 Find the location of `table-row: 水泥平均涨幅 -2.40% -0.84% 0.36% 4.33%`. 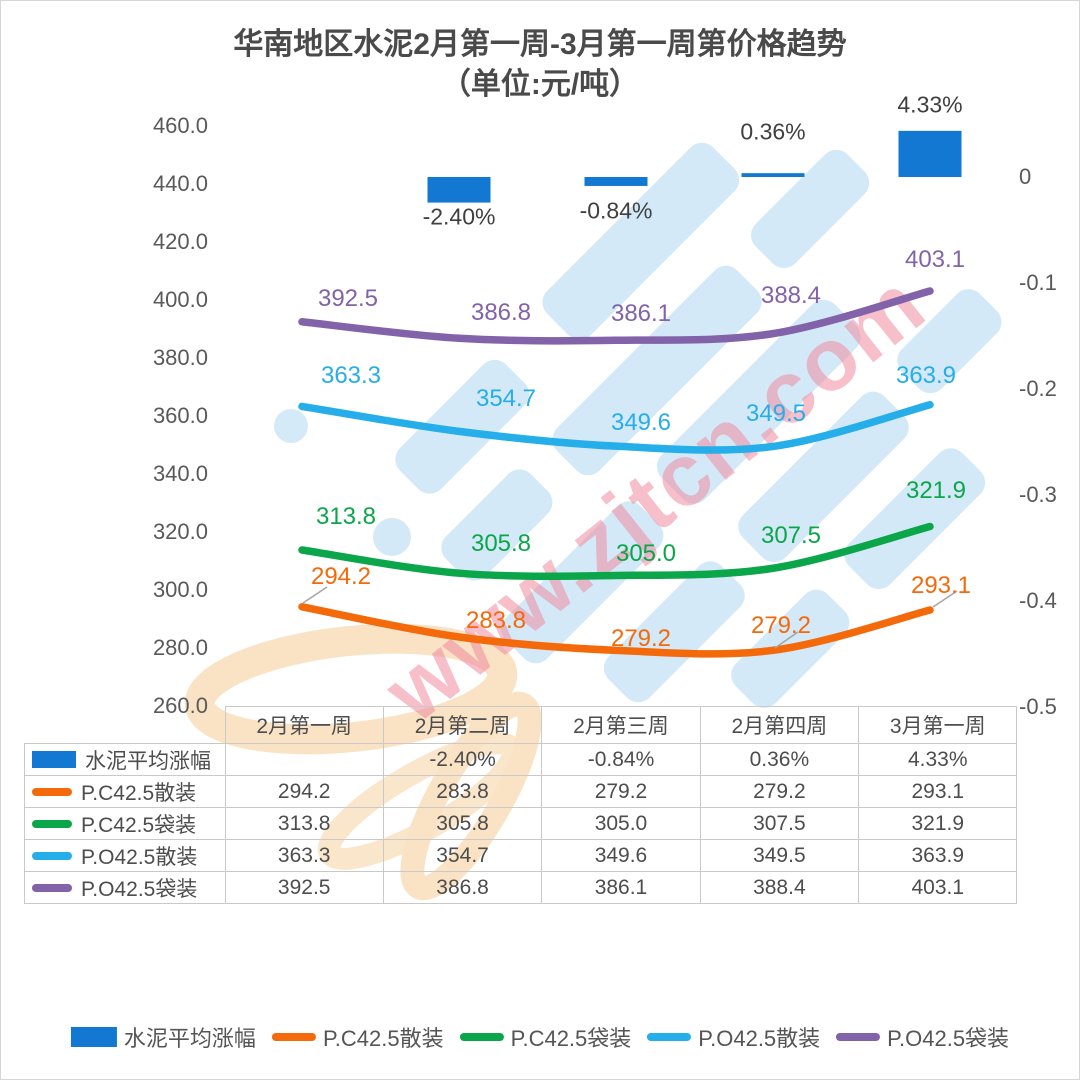

table-row: 水泥平均涨幅 -2.40% -0.84% 0.36% 4.33% is located at coordinates (521, 759).